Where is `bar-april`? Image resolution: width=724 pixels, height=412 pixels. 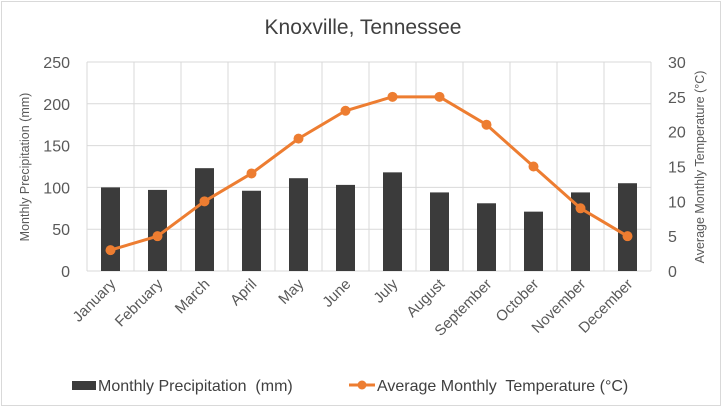 bar-april is located at coordinates (251, 230).